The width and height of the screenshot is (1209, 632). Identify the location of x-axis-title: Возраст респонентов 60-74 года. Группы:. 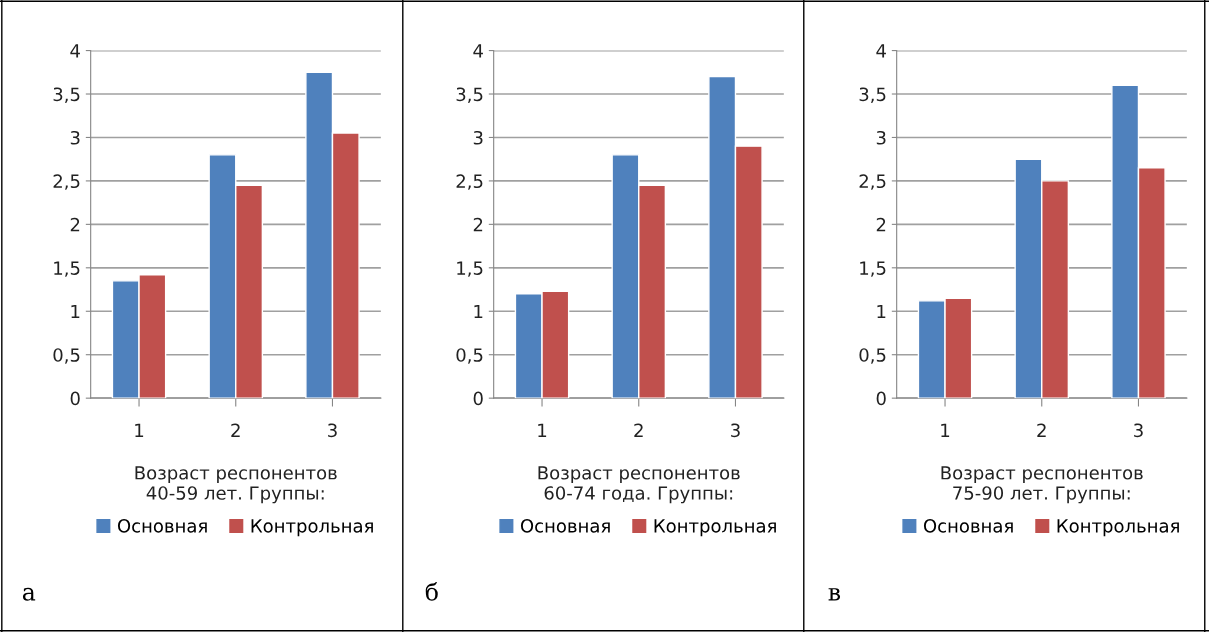
(639, 485).